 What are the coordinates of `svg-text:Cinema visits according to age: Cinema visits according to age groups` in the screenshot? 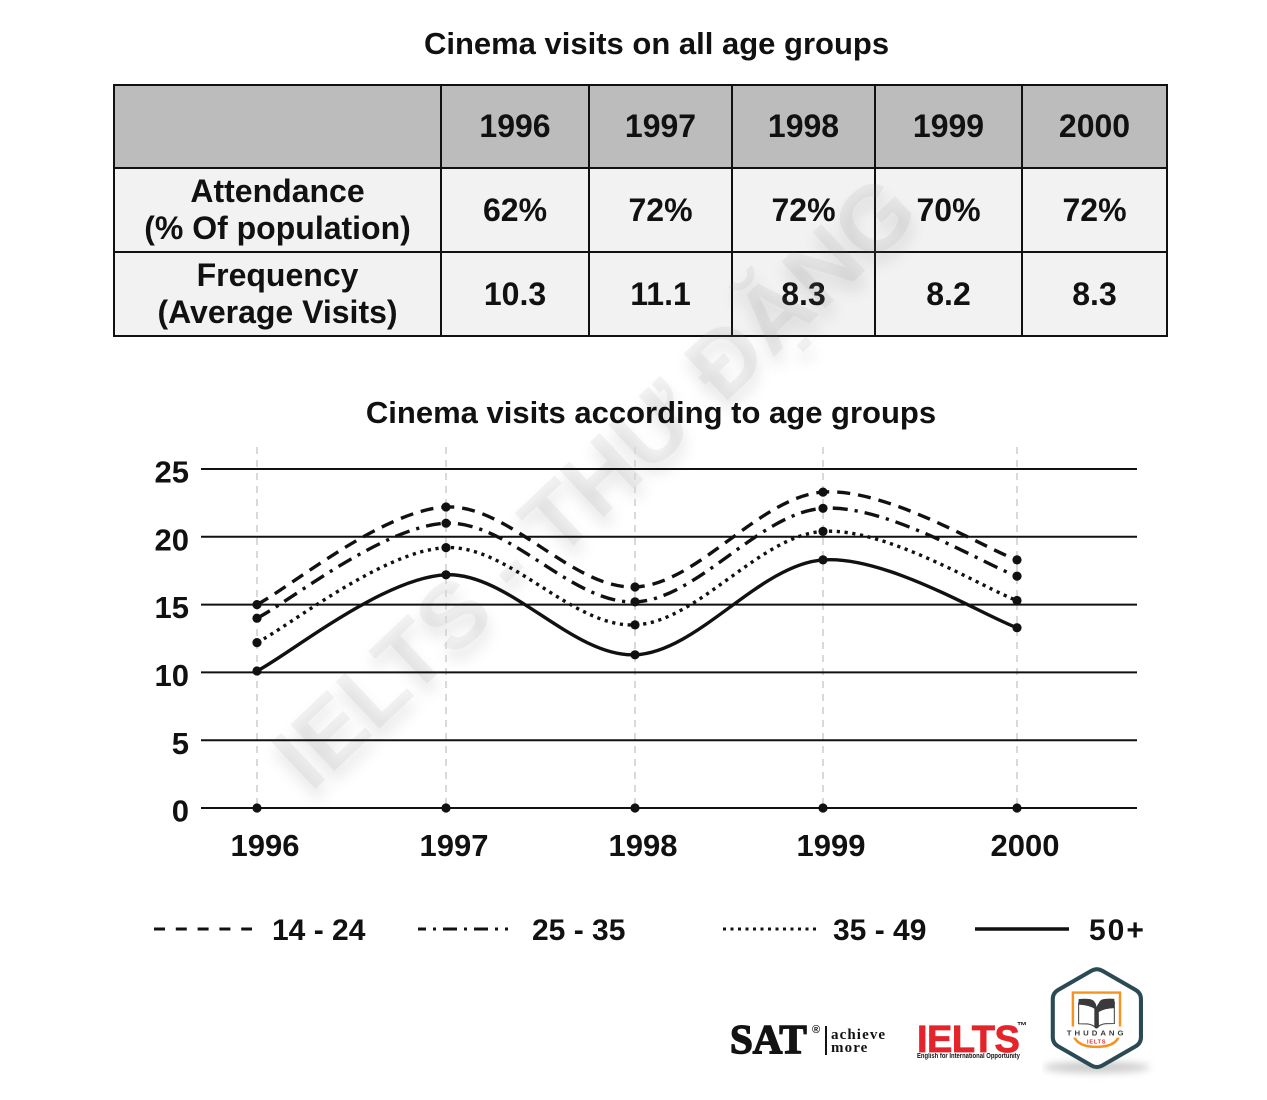 It's located at (651, 412).